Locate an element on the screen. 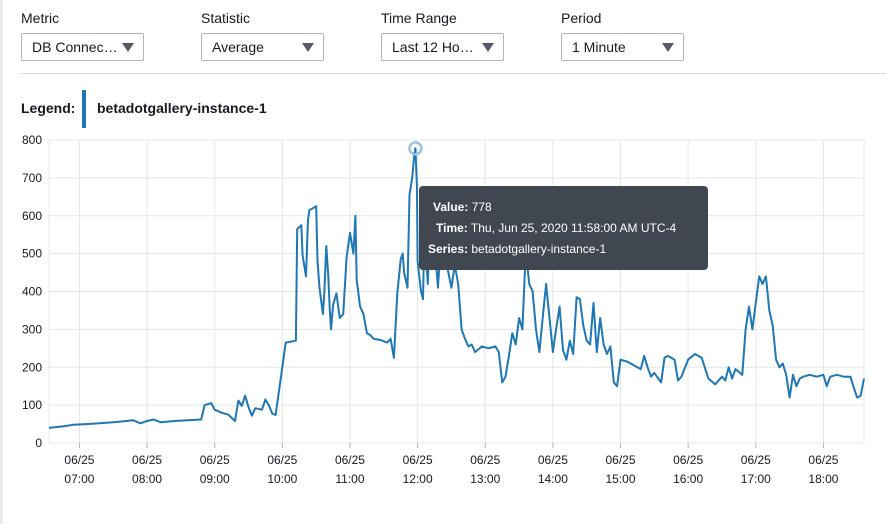 The width and height of the screenshot is (886, 524). statistic-dropdown: Average is located at coordinates (262, 47).